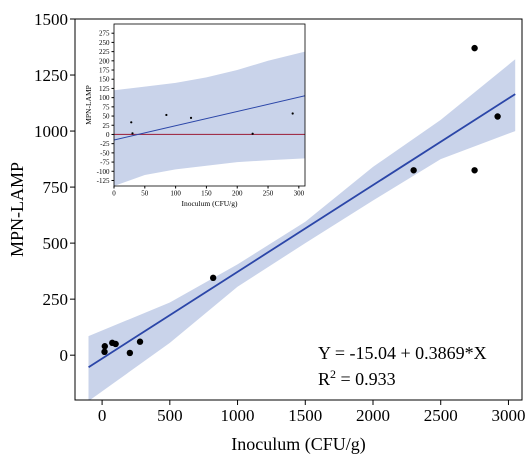 This screenshot has width=531, height=473. What do you see at coordinates (268, 194) in the screenshot?
I see `inset-x-tick-label: 250` at bounding box center [268, 194].